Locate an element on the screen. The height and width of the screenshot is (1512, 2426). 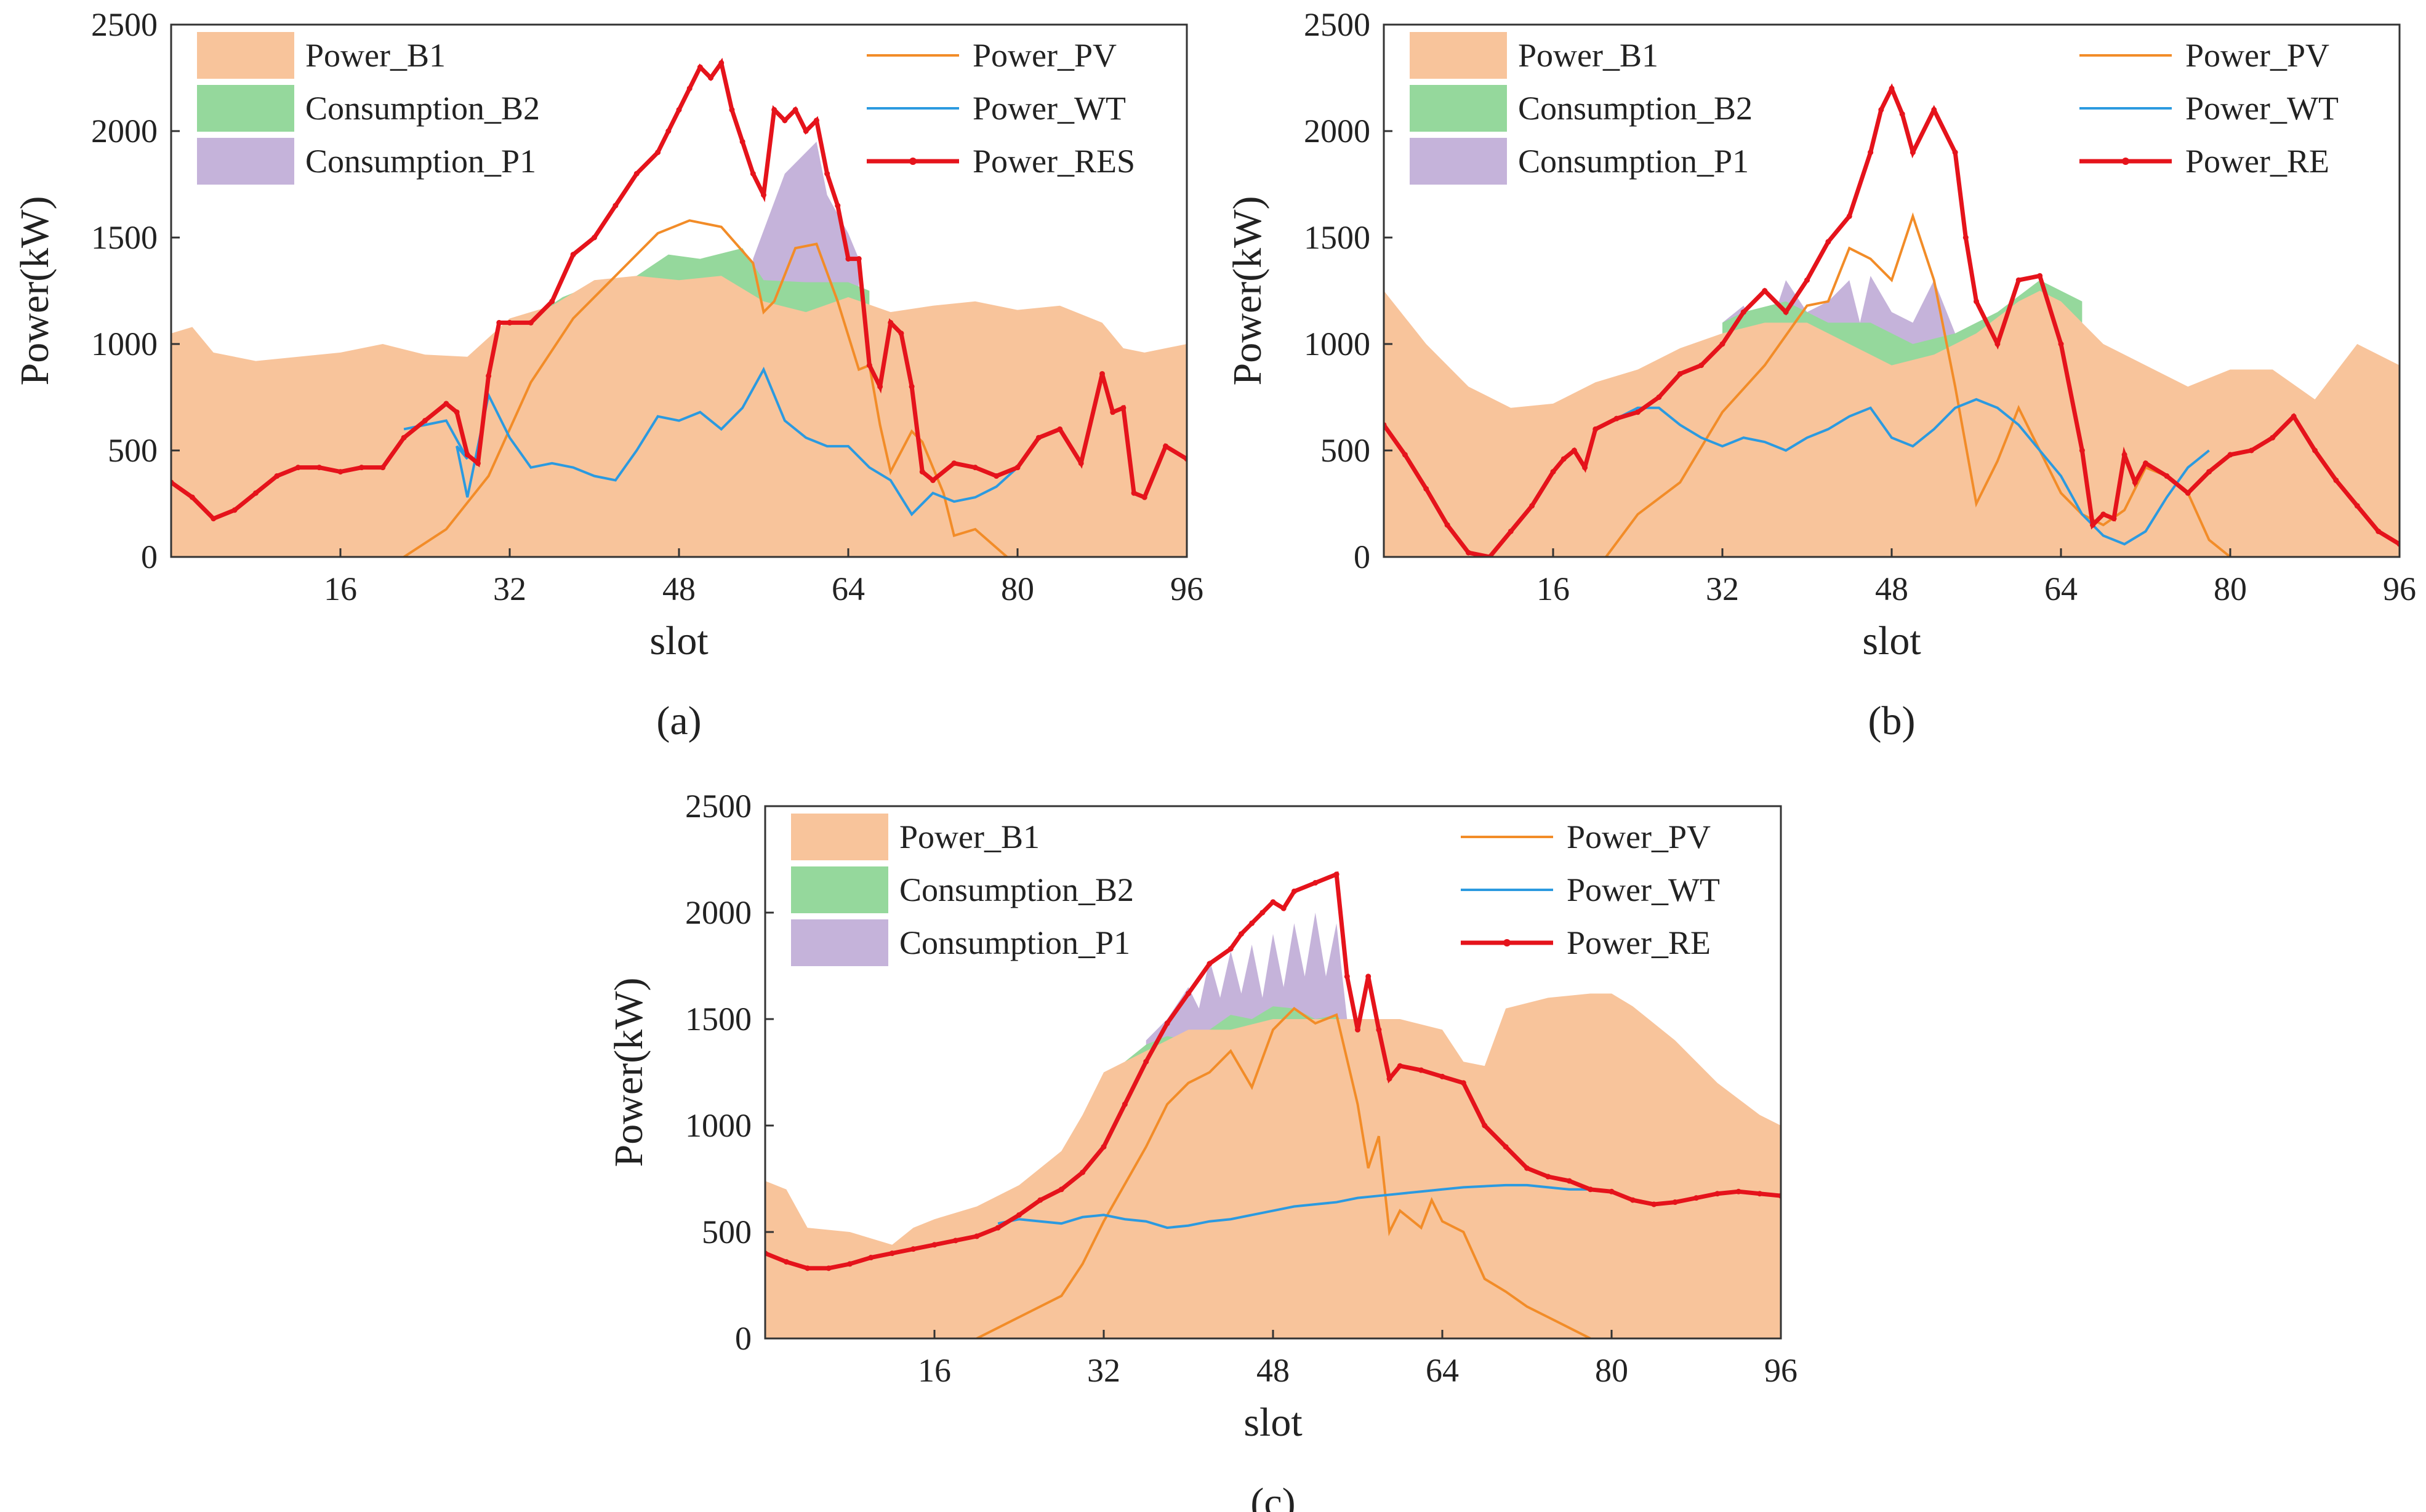
y-tick-label: 2000 is located at coordinates (124, 131).